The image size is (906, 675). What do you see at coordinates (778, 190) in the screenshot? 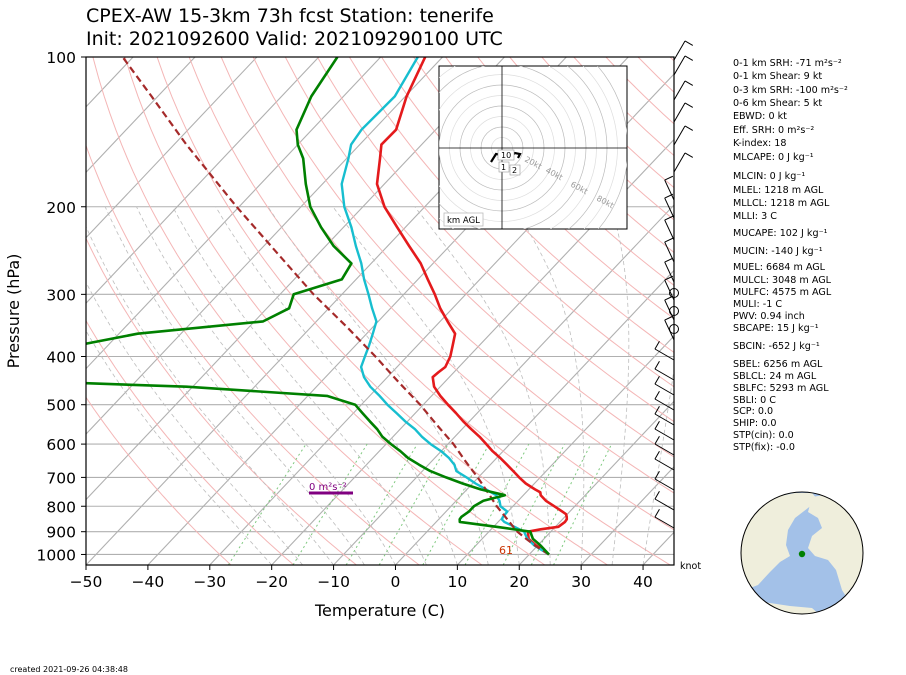
I see `index-line: MLEL: 1218 m AGL` at bounding box center [778, 190].